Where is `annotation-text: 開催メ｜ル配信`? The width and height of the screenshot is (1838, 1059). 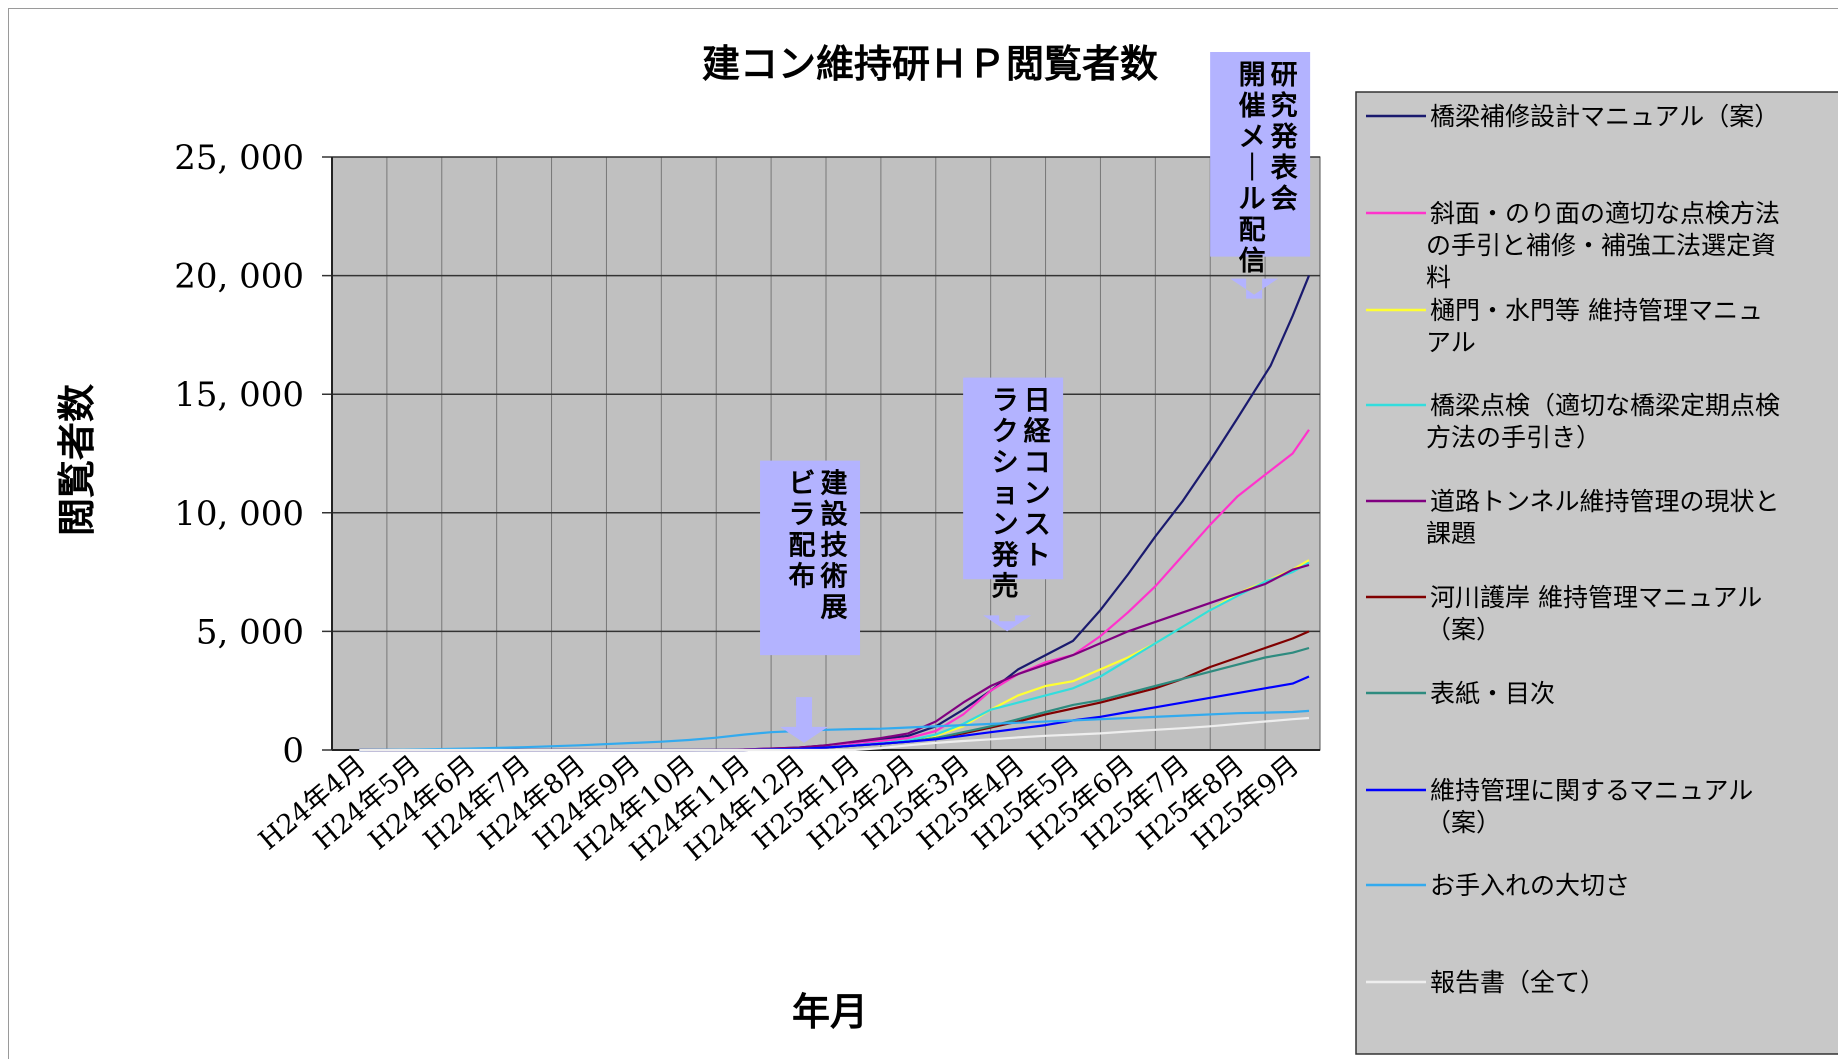 annotation-text: 開催メ｜ル配信 is located at coordinates (1252, 168).